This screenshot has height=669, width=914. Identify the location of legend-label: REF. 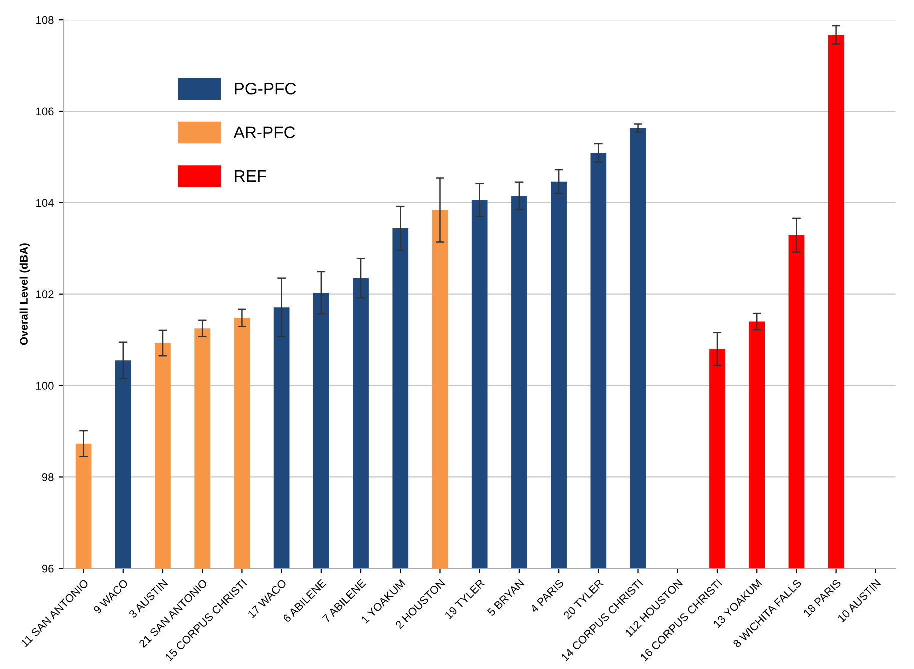
(250, 176).